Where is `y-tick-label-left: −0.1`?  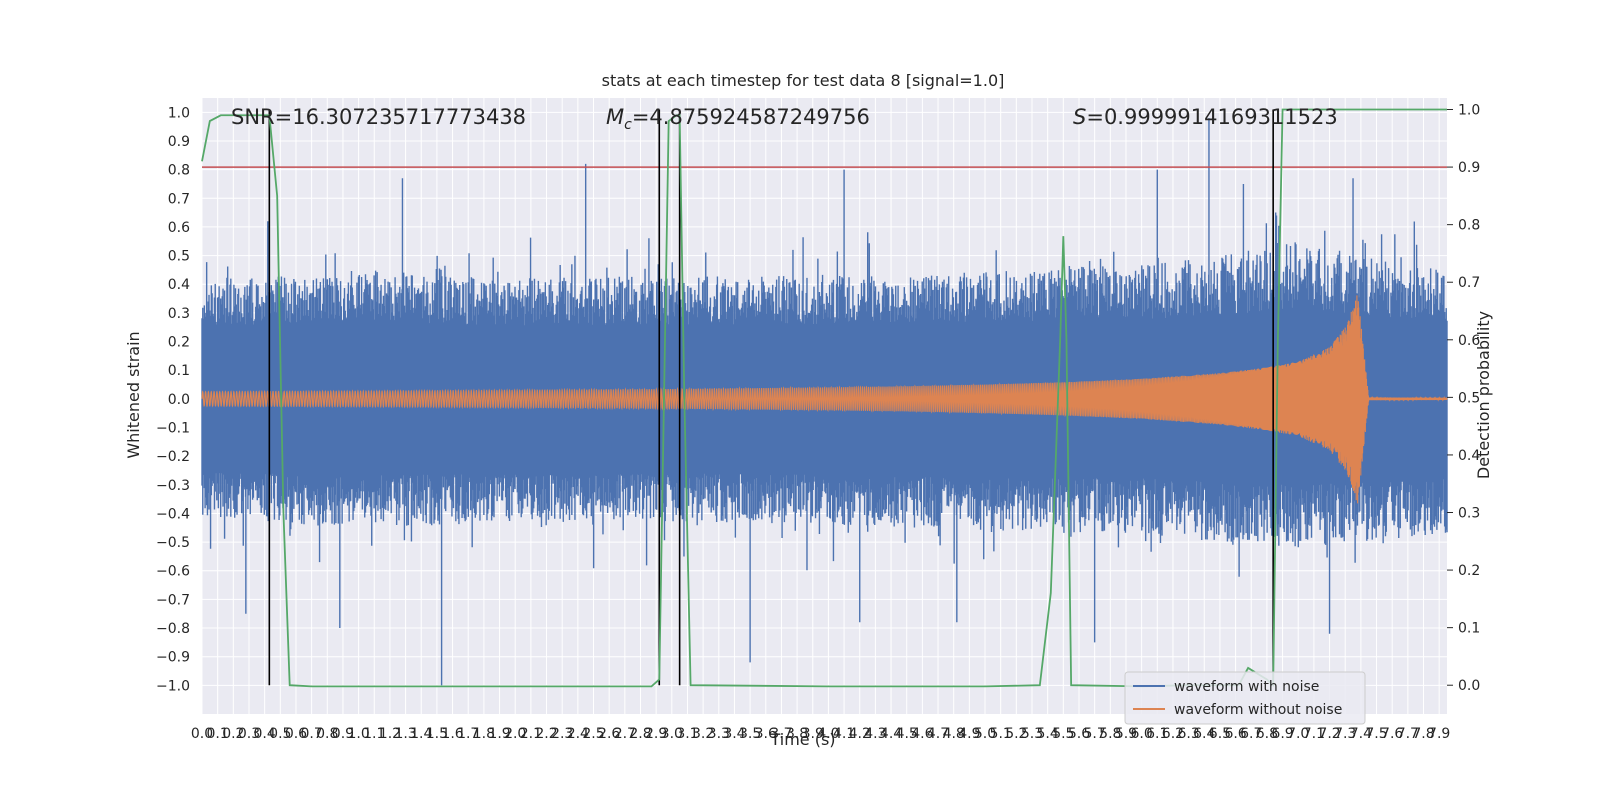 y-tick-label-left: −0.1 is located at coordinates (173, 428).